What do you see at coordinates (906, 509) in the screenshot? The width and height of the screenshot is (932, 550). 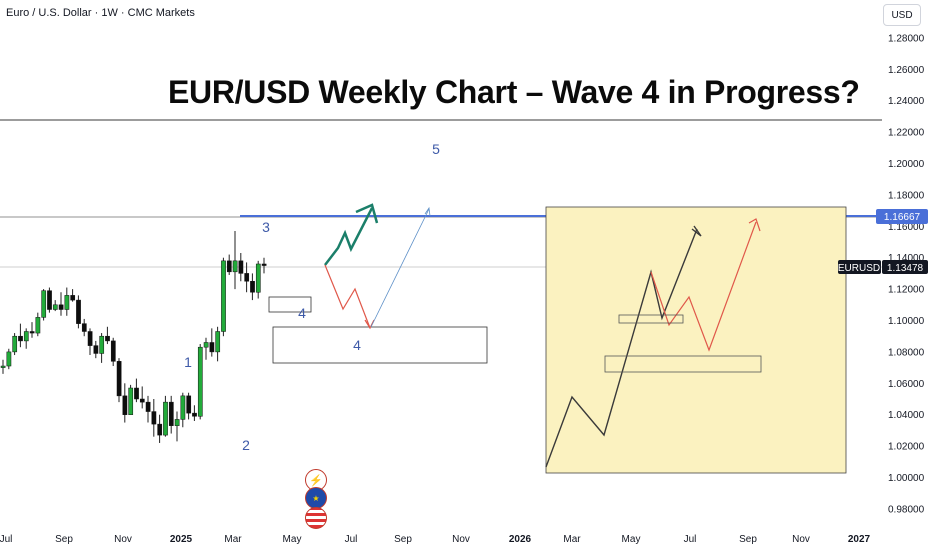 I see `price-tick-label: 0.98000` at bounding box center [906, 509].